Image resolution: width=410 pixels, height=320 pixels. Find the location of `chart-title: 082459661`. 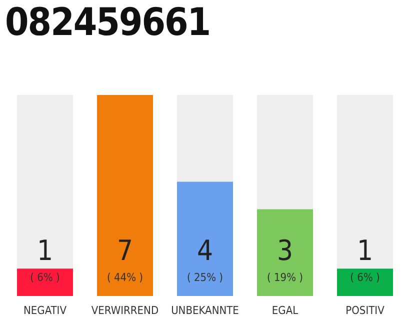

chart-title: 082459661 is located at coordinates (107, 22).